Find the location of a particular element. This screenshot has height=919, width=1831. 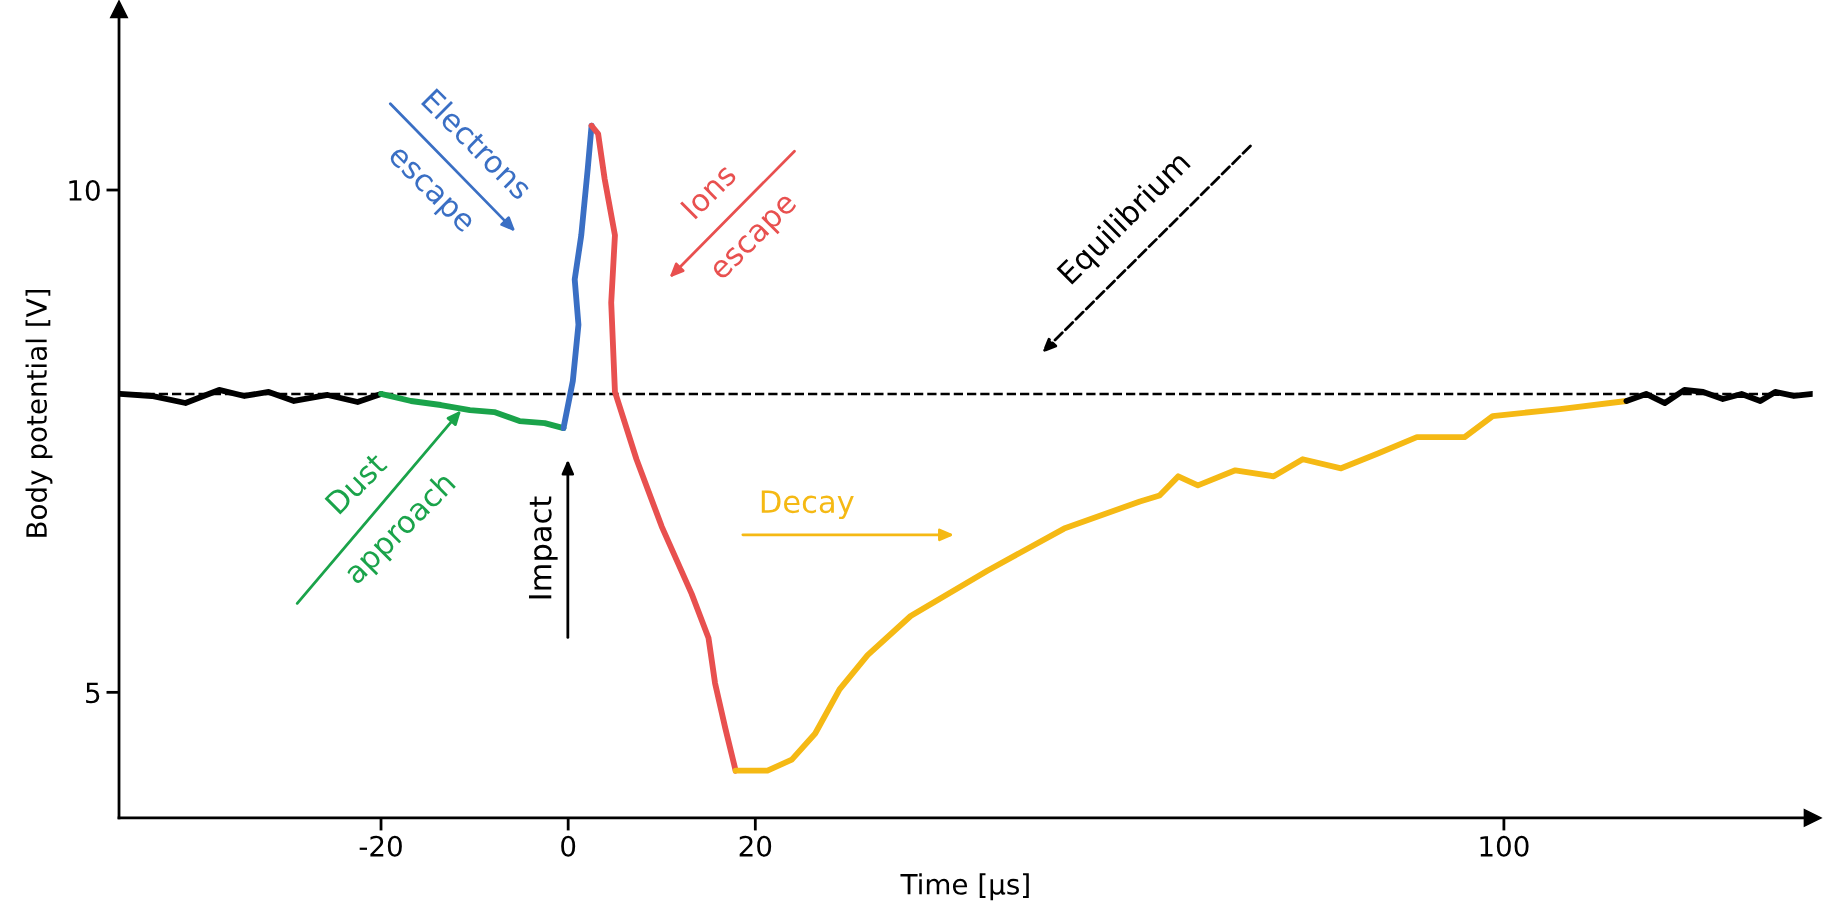

x-axis-title: Time [μs] is located at coordinates (964, 887).